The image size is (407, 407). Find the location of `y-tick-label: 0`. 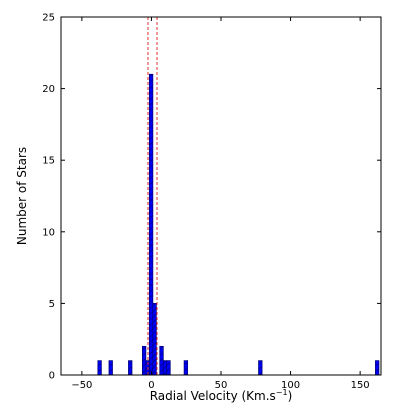

y-tick-label: 0 is located at coordinates (52, 376).